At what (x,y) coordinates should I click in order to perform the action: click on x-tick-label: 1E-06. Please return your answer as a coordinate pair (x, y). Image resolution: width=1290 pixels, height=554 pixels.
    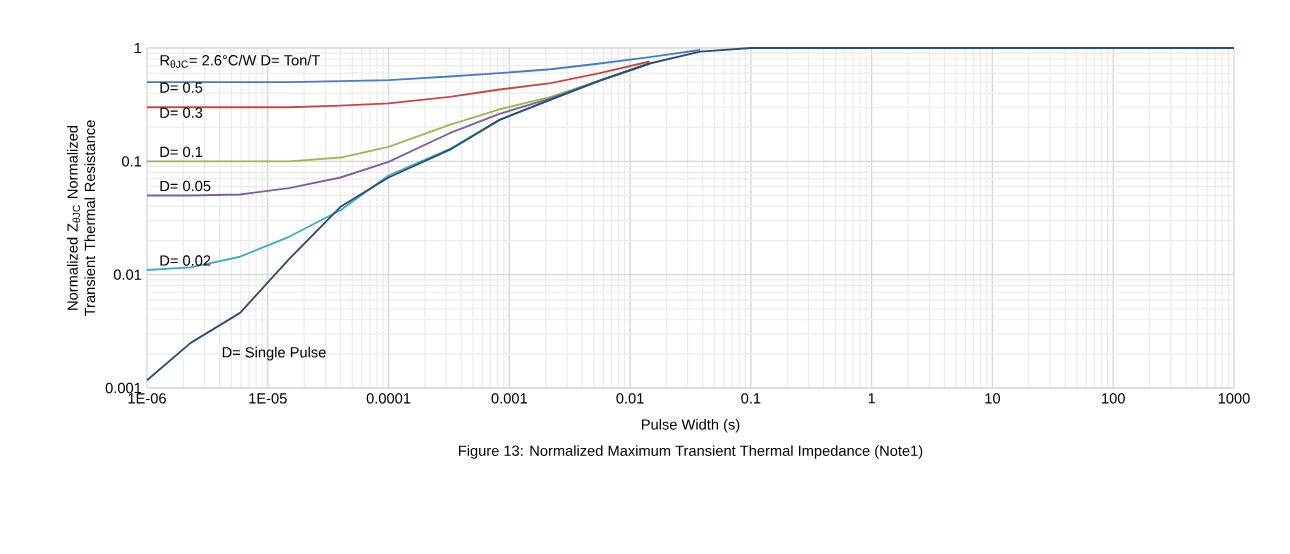
    Looking at the image, I should click on (147, 398).